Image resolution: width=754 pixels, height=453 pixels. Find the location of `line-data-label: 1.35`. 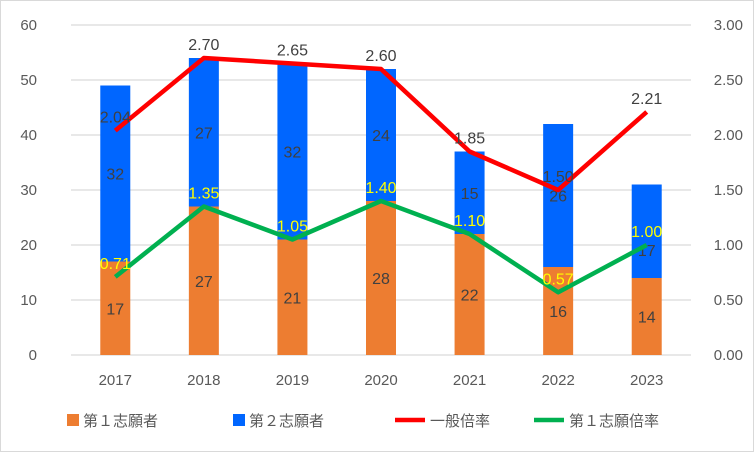

line-data-label: 1.35 is located at coordinates (203, 194).